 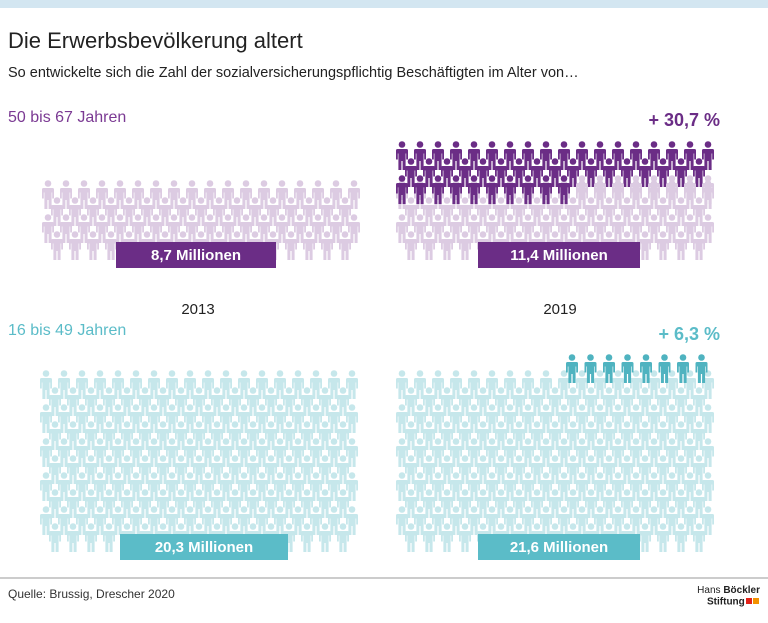 I want to click on value-label: 8,7 Millionen, so click(x=196, y=255).